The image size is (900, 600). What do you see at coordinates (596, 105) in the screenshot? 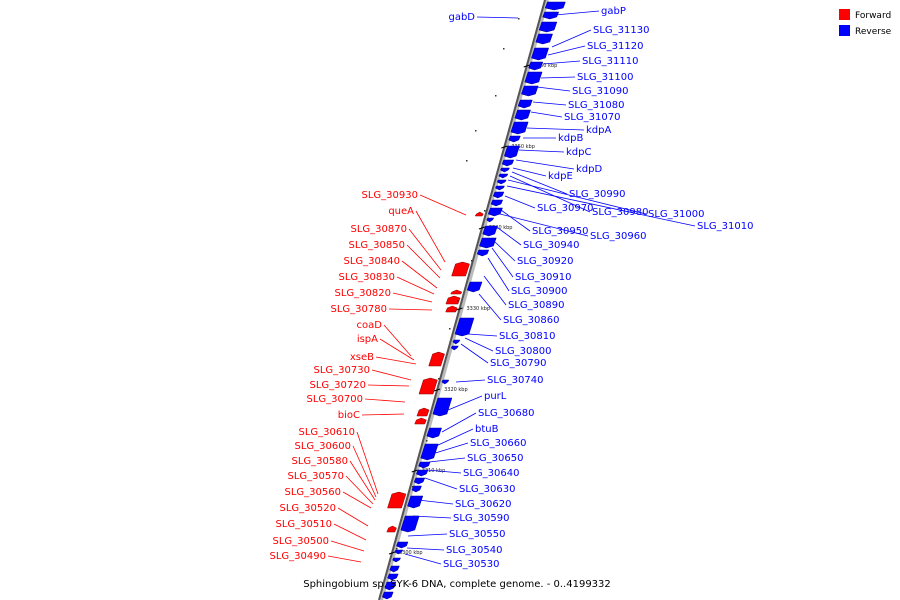
I see `gene-label-slg-31080: SLG_31080` at bounding box center [596, 105].